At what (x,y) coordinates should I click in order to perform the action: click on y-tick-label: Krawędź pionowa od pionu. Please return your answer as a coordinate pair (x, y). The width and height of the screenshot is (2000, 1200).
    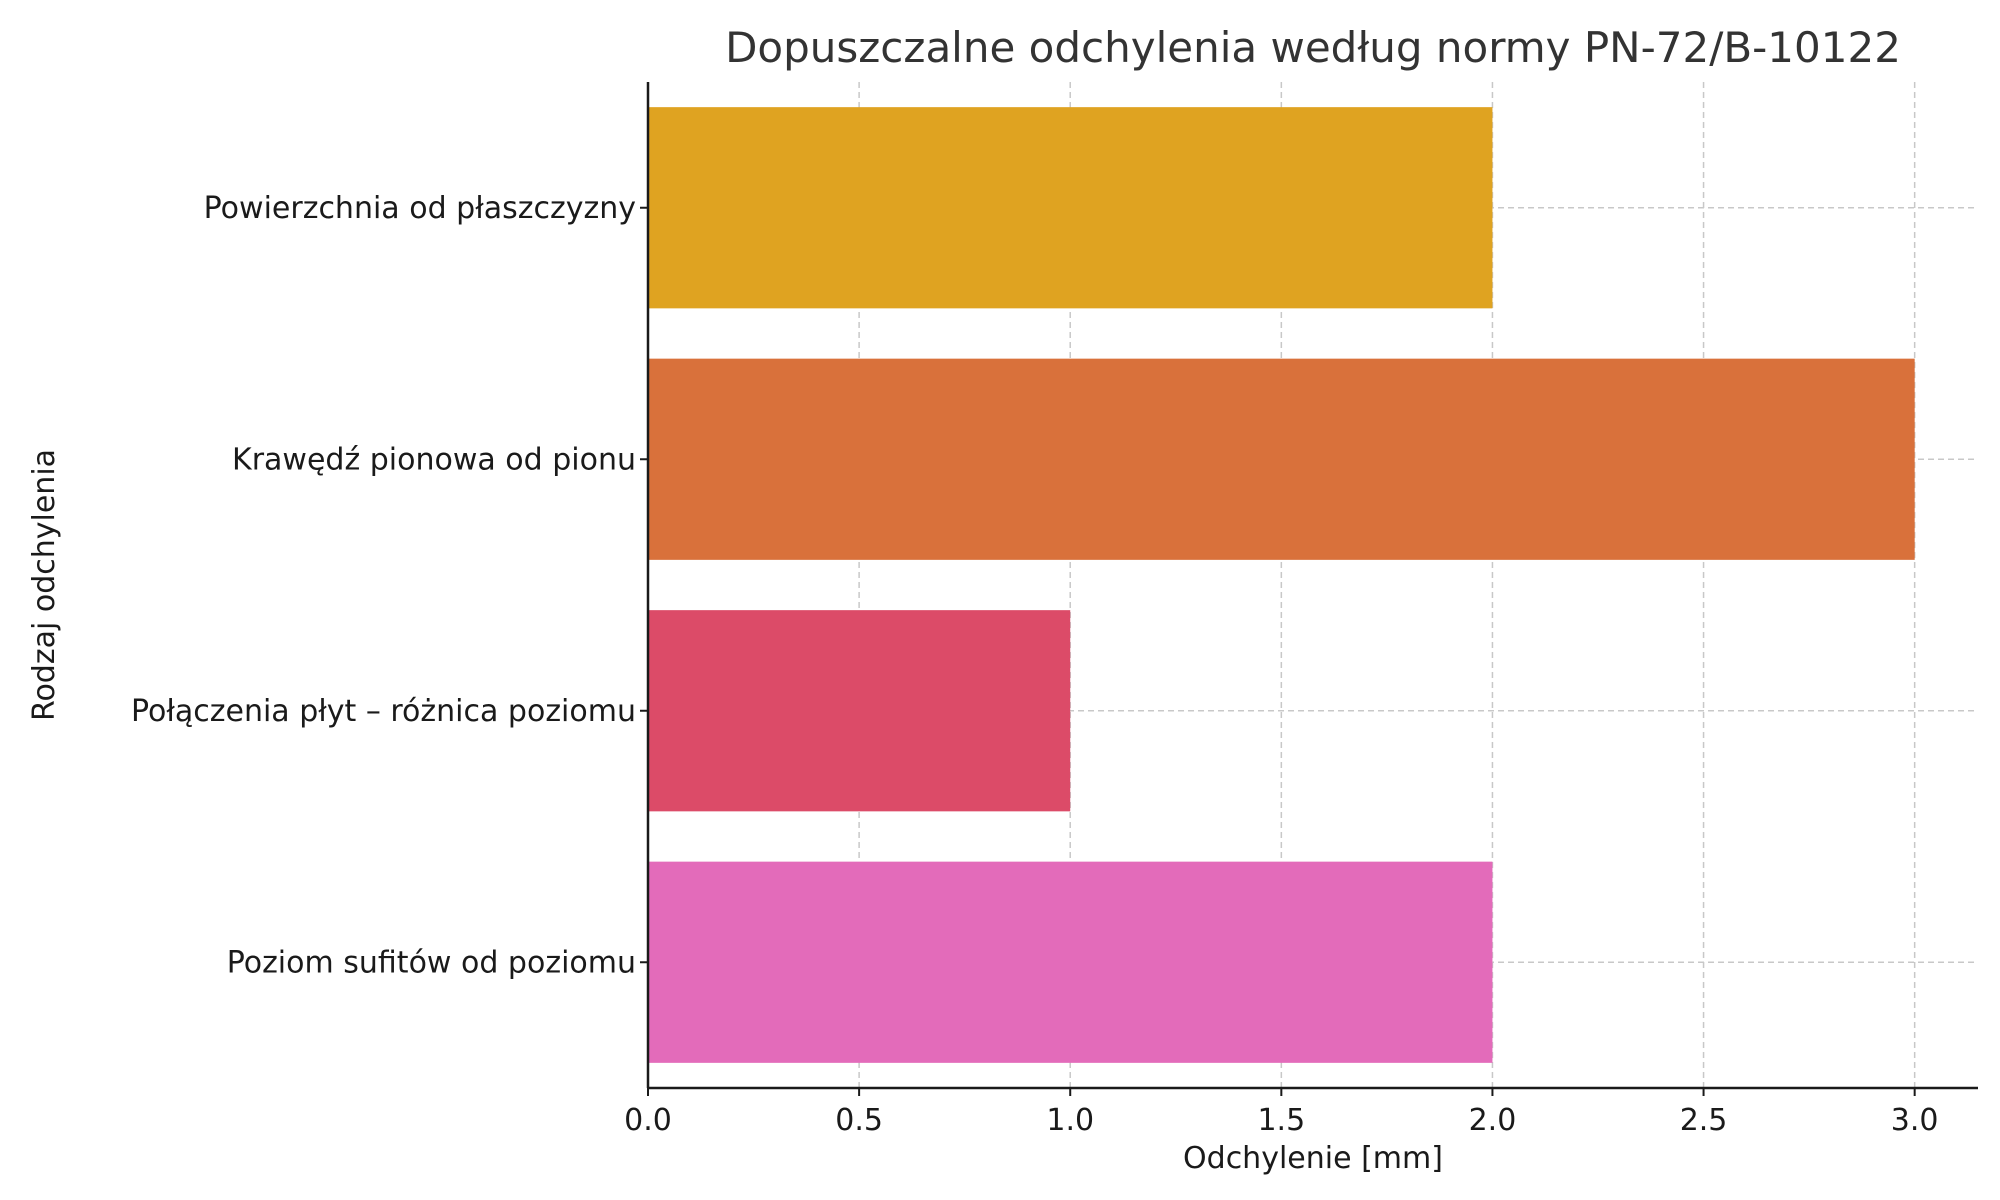
    Looking at the image, I should click on (434, 459).